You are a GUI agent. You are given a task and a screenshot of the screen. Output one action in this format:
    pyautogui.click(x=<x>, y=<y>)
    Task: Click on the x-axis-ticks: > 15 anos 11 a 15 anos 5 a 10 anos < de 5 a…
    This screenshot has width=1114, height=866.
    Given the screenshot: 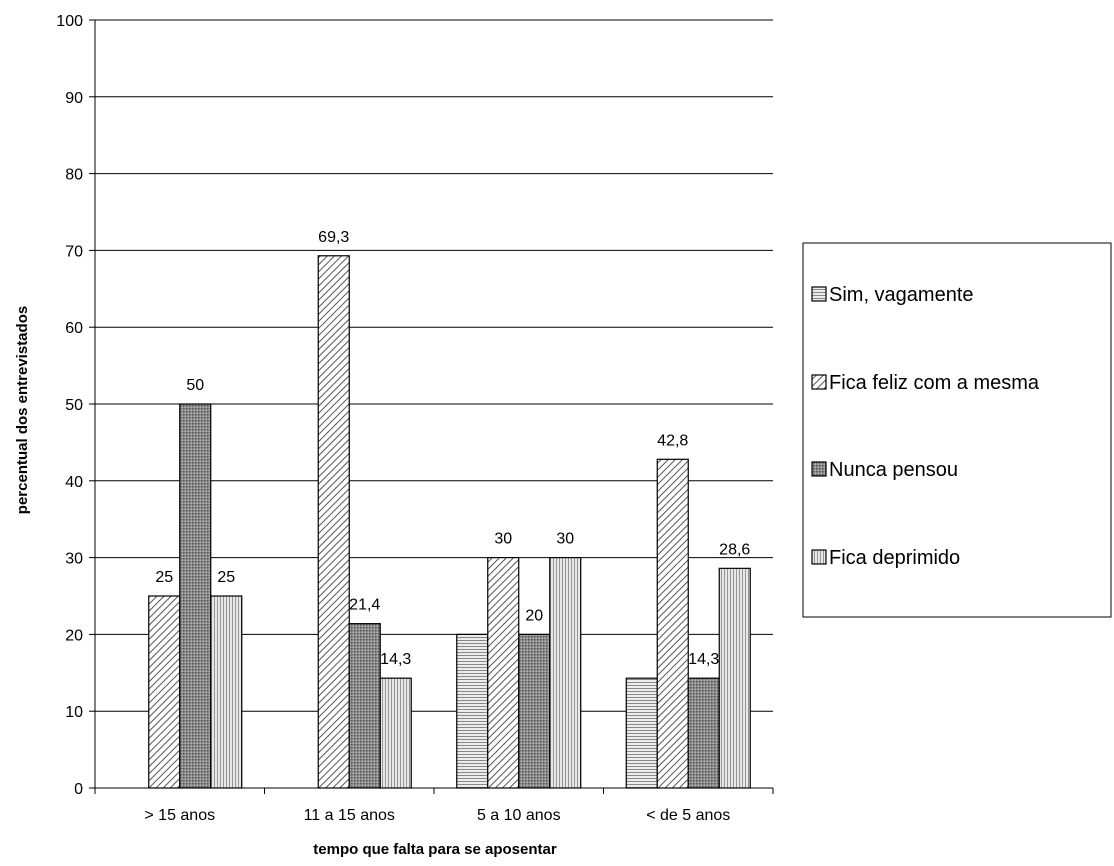 What is the action you would take?
    pyautogui.click(x=434, y=806)
    